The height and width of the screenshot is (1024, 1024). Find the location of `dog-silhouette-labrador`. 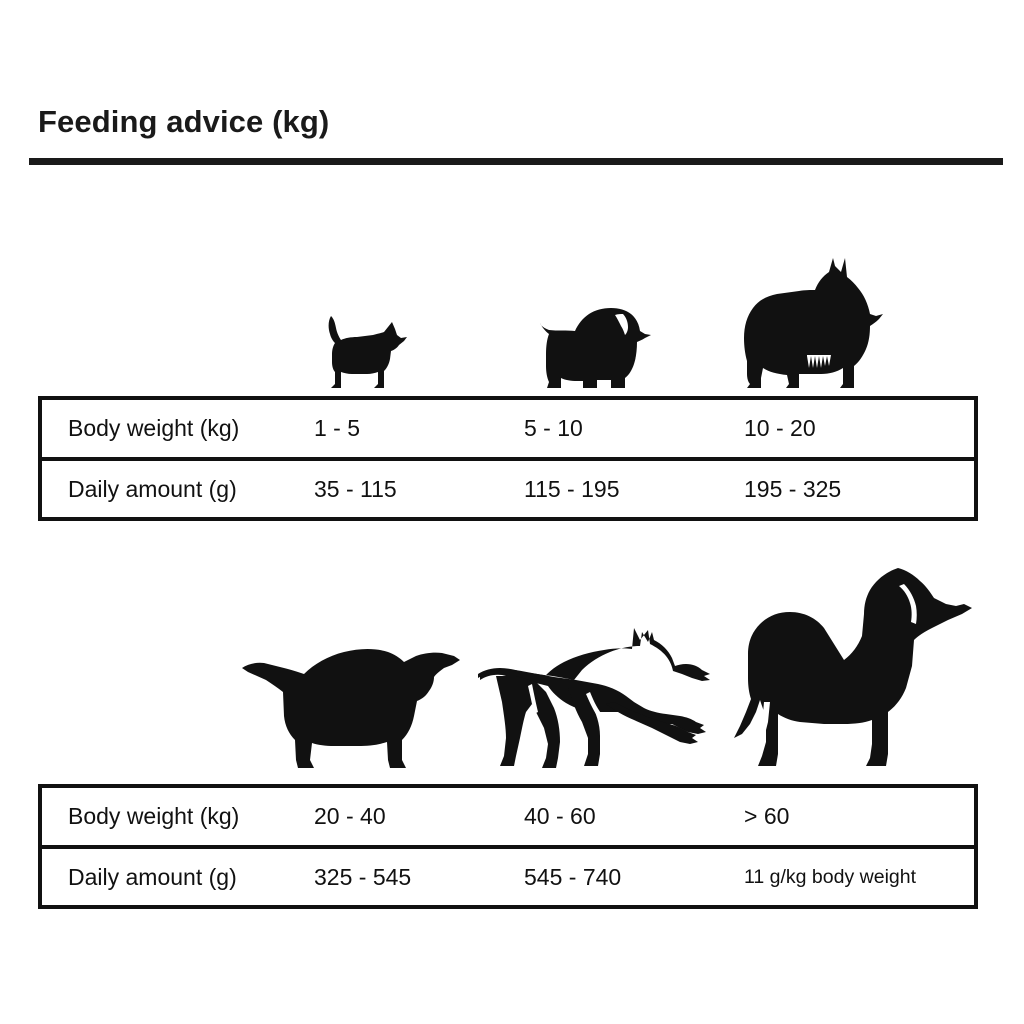

dog-silhouette-labrador is located at coordinates (351, 705).